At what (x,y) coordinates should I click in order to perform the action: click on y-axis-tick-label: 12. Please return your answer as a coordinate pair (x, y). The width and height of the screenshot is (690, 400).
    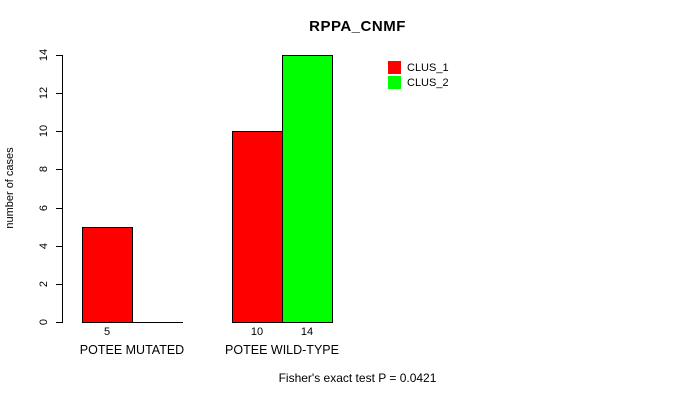
    Looking at the image, I should click on (44, 93).